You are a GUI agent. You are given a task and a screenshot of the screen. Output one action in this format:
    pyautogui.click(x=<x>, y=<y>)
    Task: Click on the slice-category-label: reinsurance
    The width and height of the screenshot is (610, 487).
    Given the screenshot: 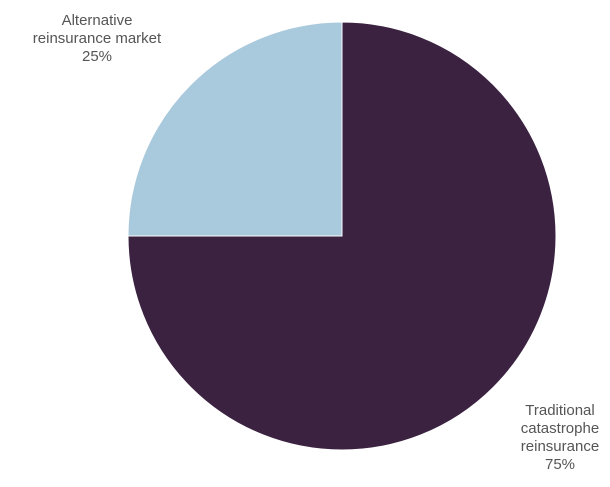 What is the action you would take?
    pyautogui.click(x=560, y=446)
    